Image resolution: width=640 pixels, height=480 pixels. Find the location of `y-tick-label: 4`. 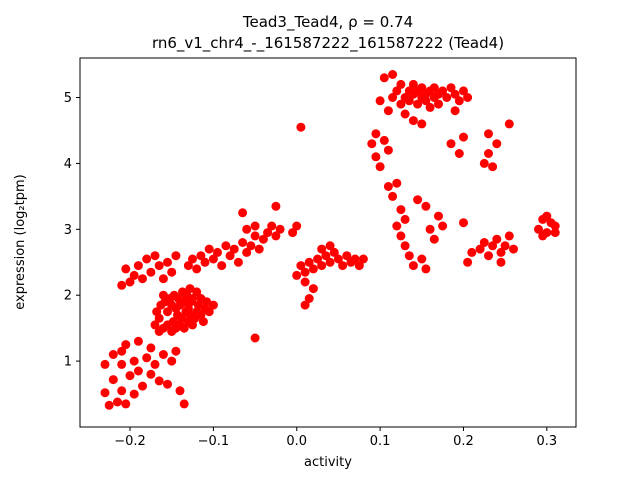

y-tick-label: 4 is located at coordinates (68, 164).